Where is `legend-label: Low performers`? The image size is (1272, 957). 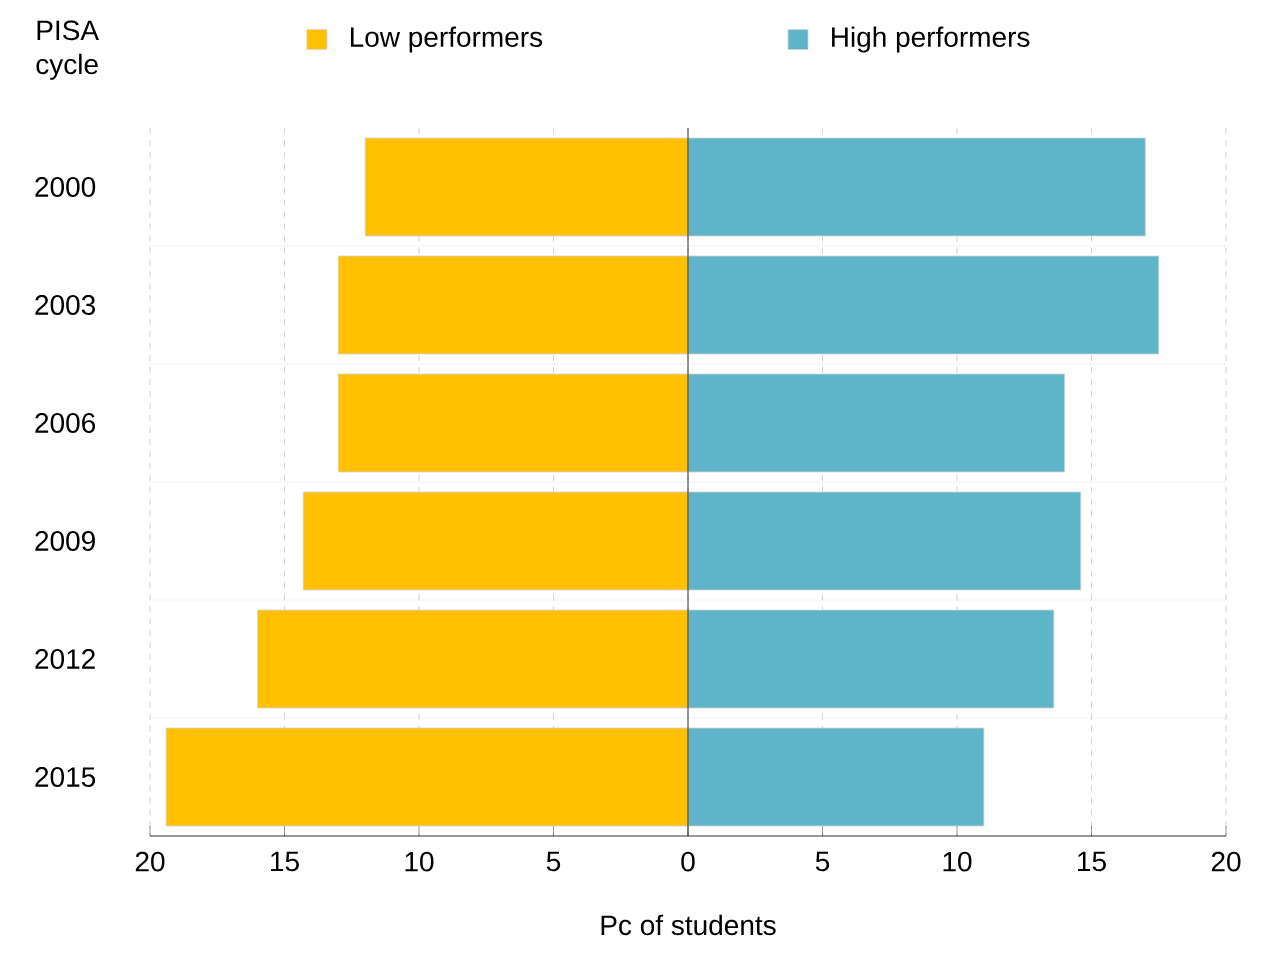
legend-label: Low performers is located at coordinates (446, 39).